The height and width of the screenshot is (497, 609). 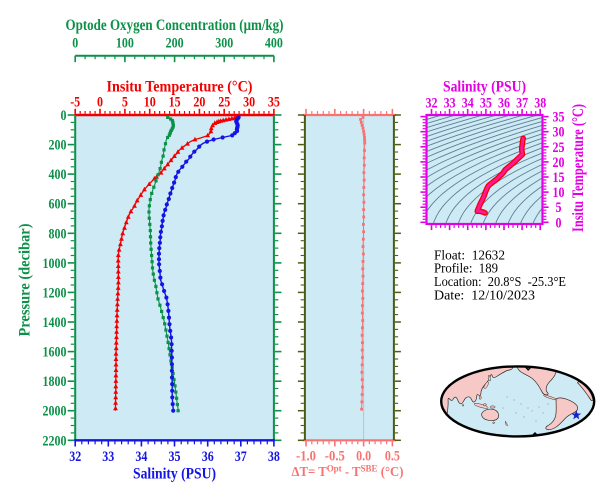 What do you see at coordinates (55, 323) in the screenshot?
I see `svg-text: 1400` at bounding box center [55, 323].